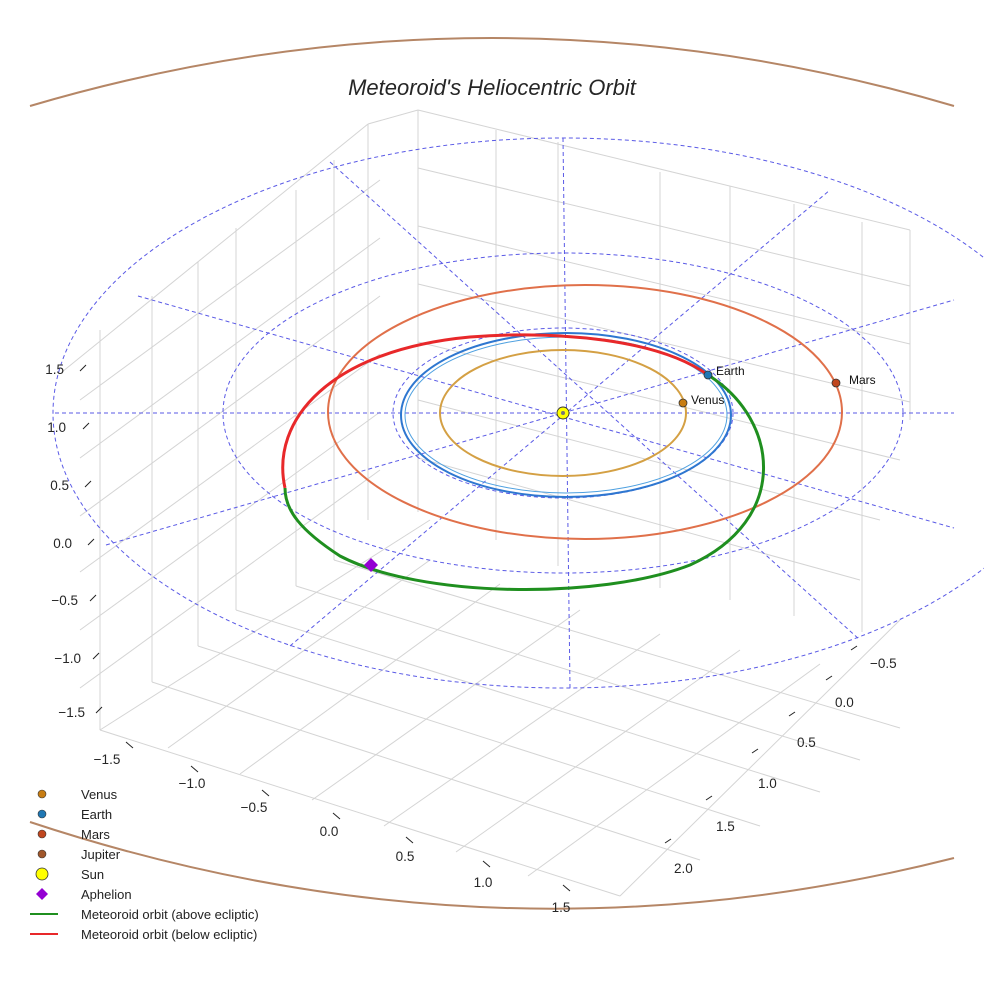 This screenshot has height=984, width=984. What do you see at coordinates (169, 934) in the screenshot?
I see `legend-label: Meteoroid orbit (below ecliptic)` at bounding box center [169, 934].